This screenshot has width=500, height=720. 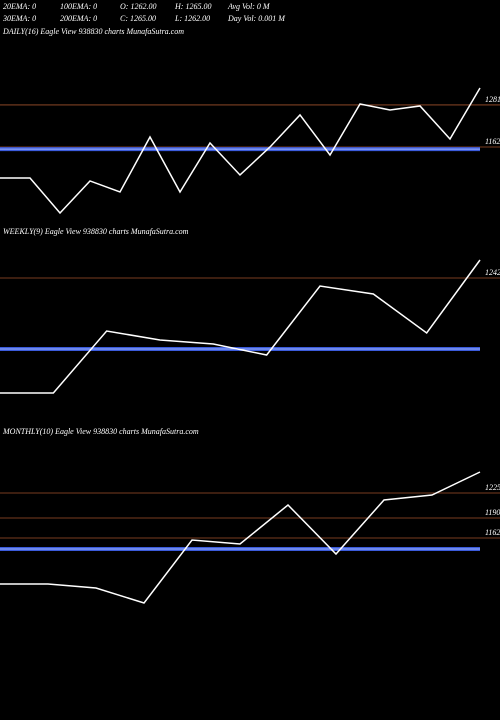 What do you see at coordinates (78, 18) in the screenshot?
I see `header-stat: 200EMA: 0` at bounding box center [78, 18].